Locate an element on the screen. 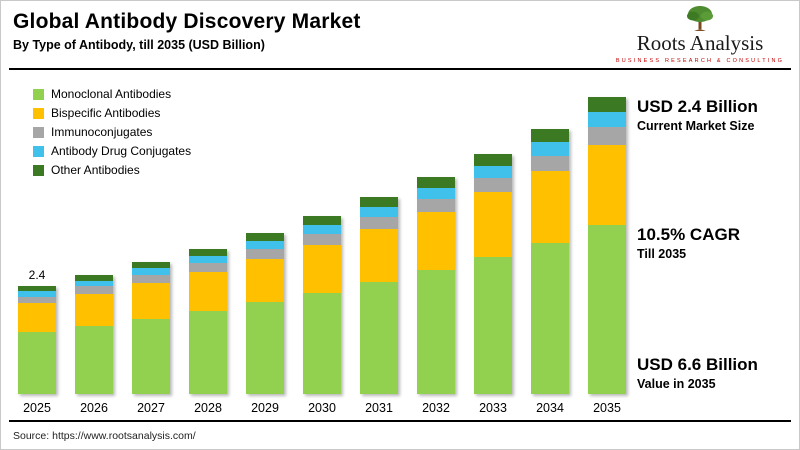 Image resolution: width=800 pixels, height=450 pixels. footer-divider is located at coordinates (400, 421).